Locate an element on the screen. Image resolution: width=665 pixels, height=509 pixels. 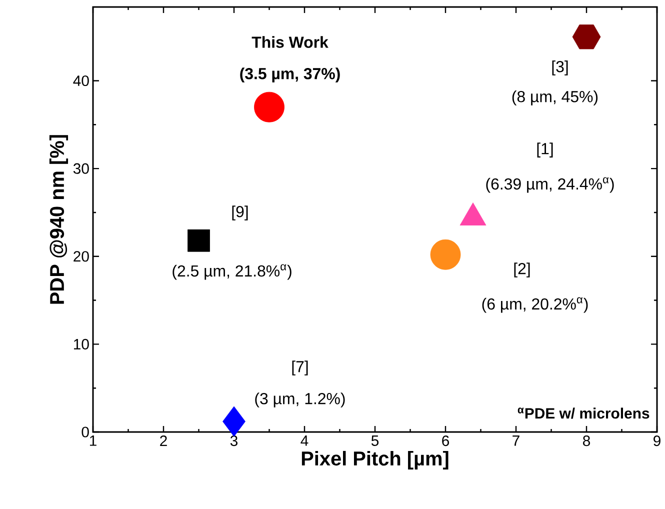
y-tick-label: 40 is located at coordinates (81, 80).